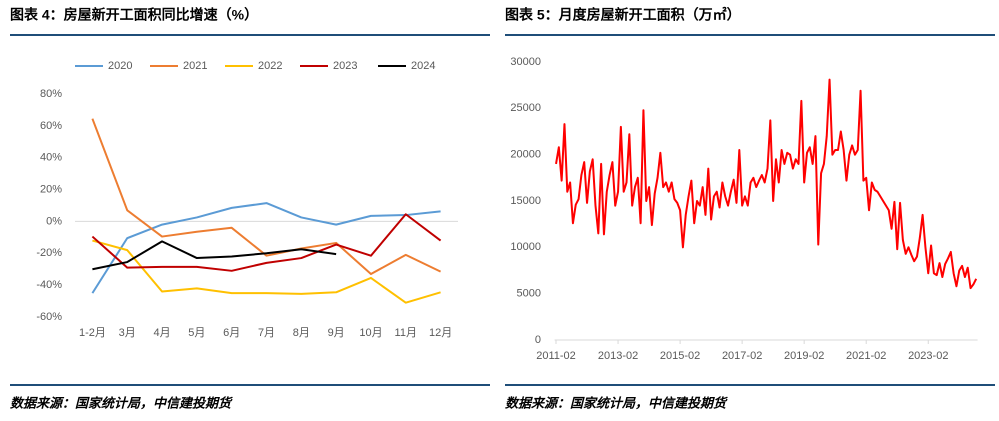 The height and width of the screenshot is (421, 999). What do you see at coordinates (370, 333) in the screenshot?
I see `x-tick-label: 10月` at bounding box center [370, 333].